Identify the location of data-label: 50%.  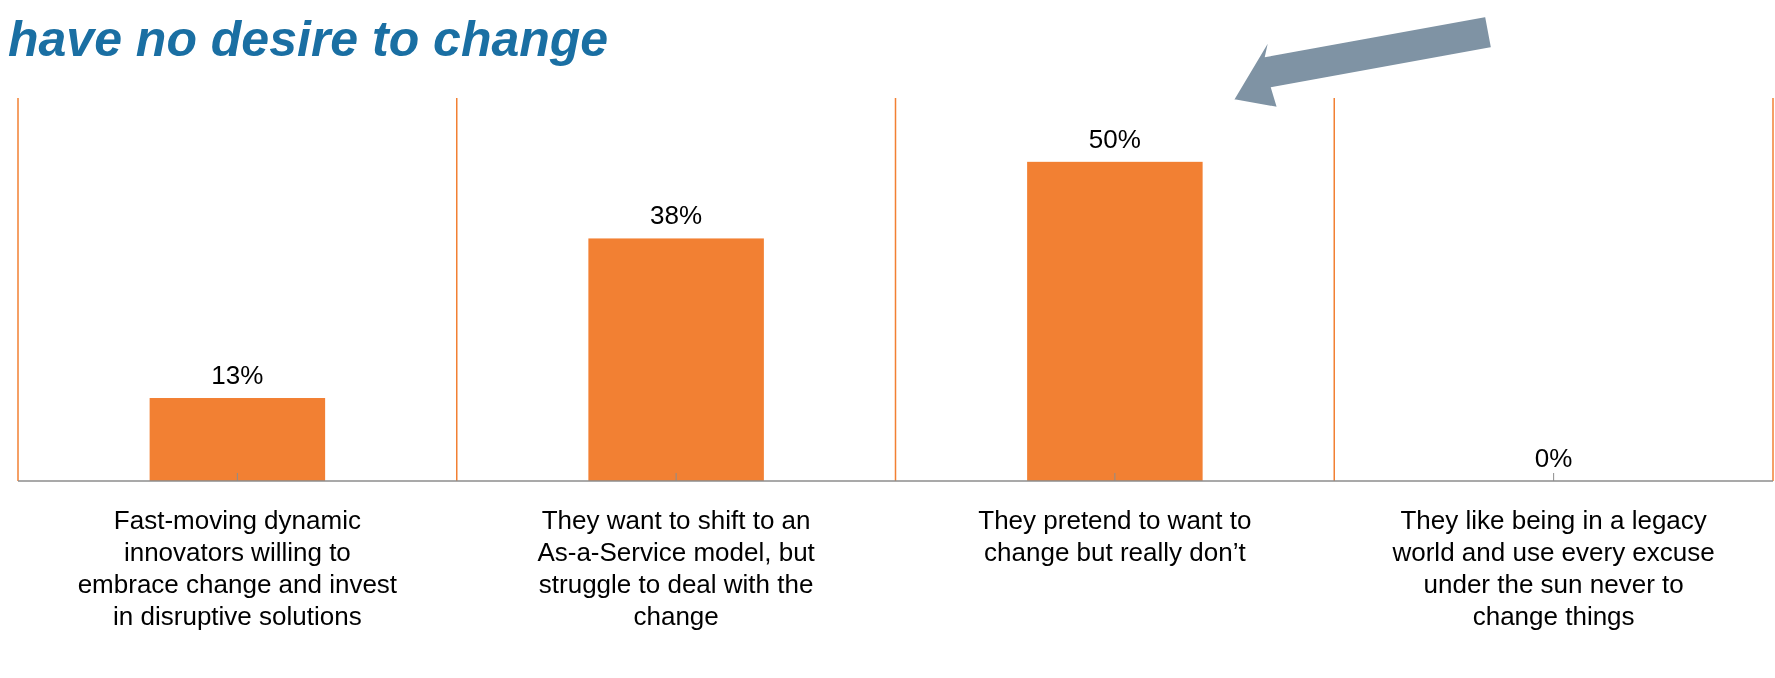
(1114, 138).